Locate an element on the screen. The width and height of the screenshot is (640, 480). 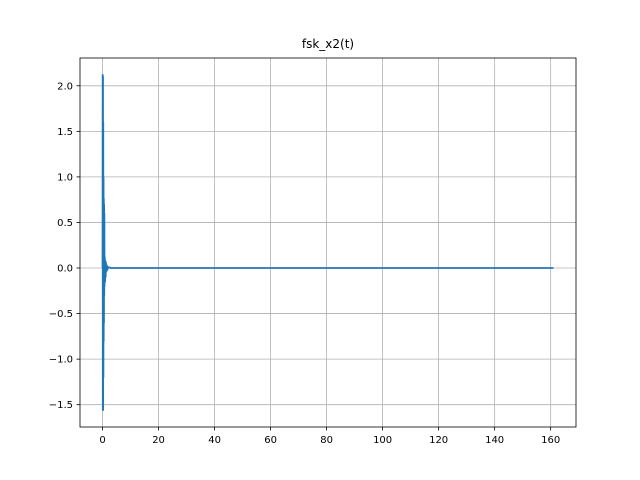
x-tick-label: 120 is located at coordinates (438, 440).